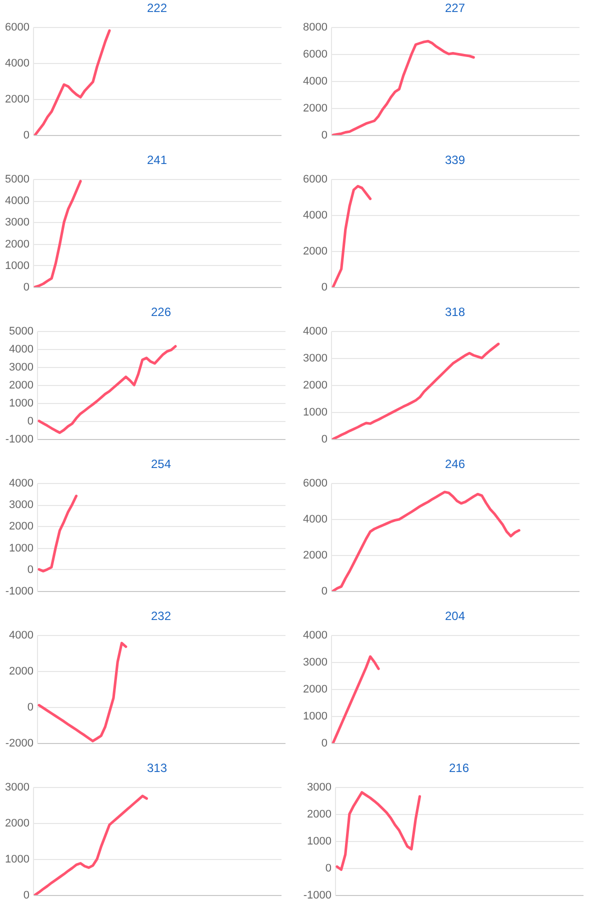 The image size is (596, 917). What do you see at coordinates (455, 616) in the screenshot?
I see `chart-title: 204` at bounding box center [455, 616].